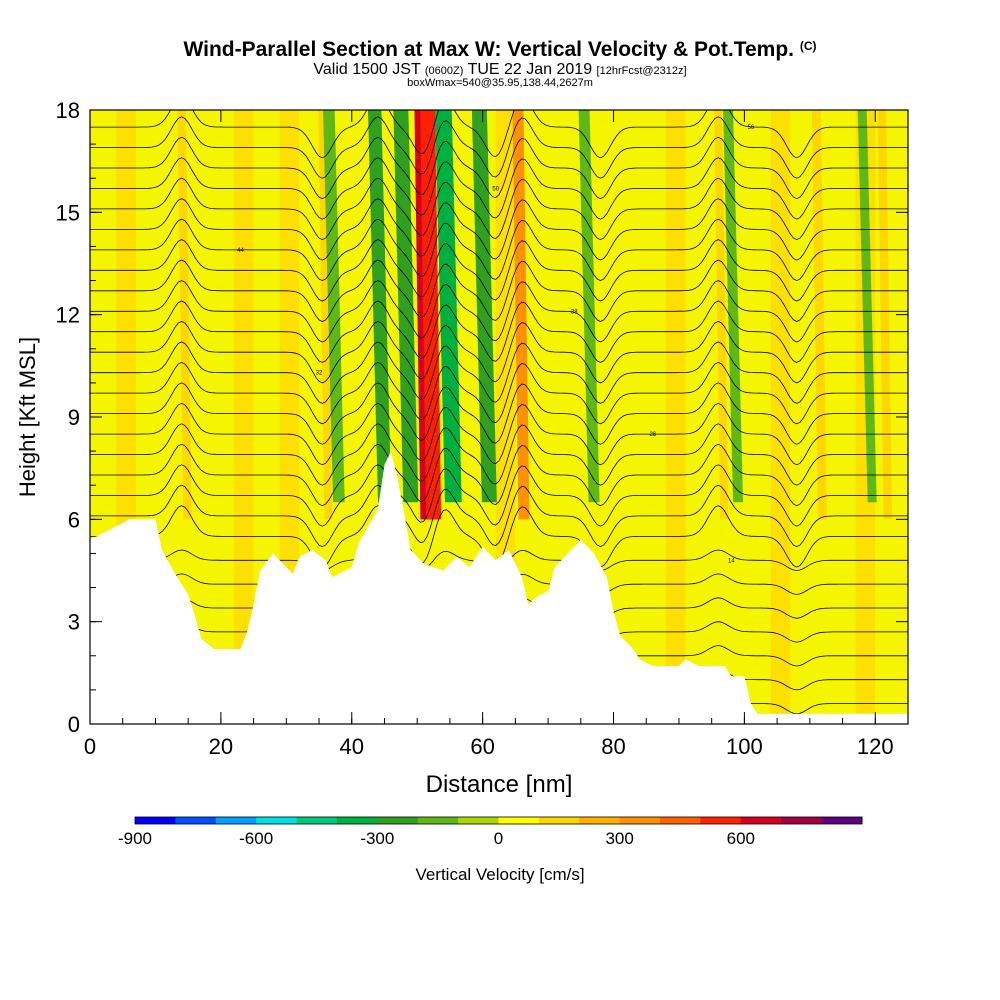  What do you see at coordinates (377, 838) in the screenshot?
I see `colorbar-tick-label: -300` at bounding box center [377, 838].